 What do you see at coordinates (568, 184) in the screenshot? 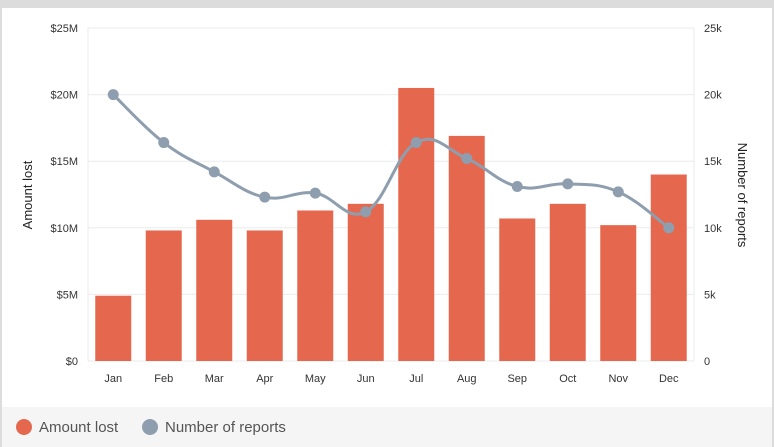
I see `reports-point-oct` at bounding box center [568, 184].